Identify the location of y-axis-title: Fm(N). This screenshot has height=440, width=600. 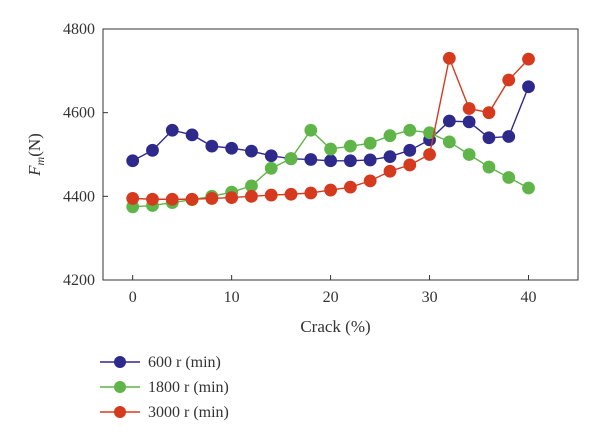
(36, 155).